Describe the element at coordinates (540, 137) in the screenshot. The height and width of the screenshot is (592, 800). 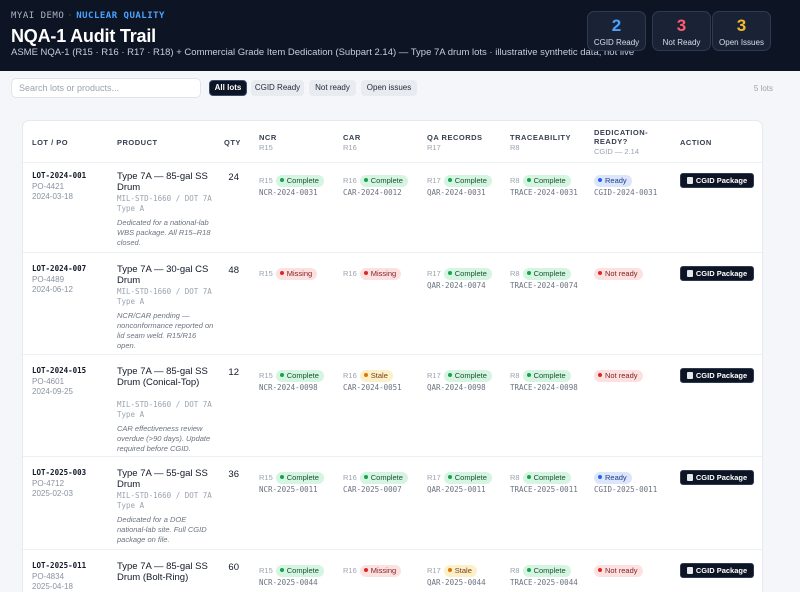
I see `col-trace-label: TRACEABILITY` at that location.